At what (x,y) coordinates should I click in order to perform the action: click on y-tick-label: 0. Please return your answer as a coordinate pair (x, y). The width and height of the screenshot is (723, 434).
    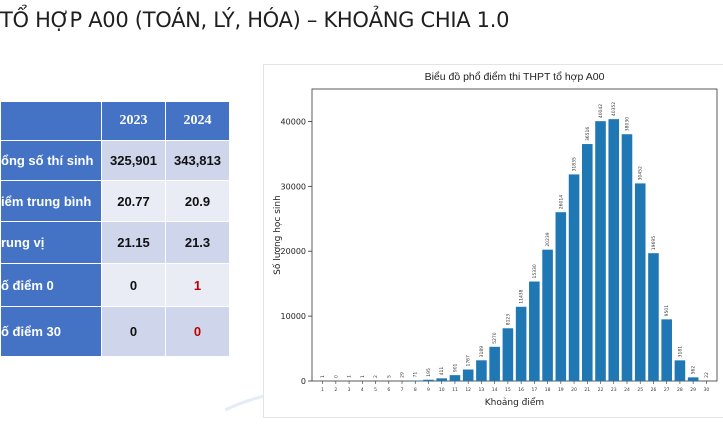
    Looking at the image, I should click on (303, 381).